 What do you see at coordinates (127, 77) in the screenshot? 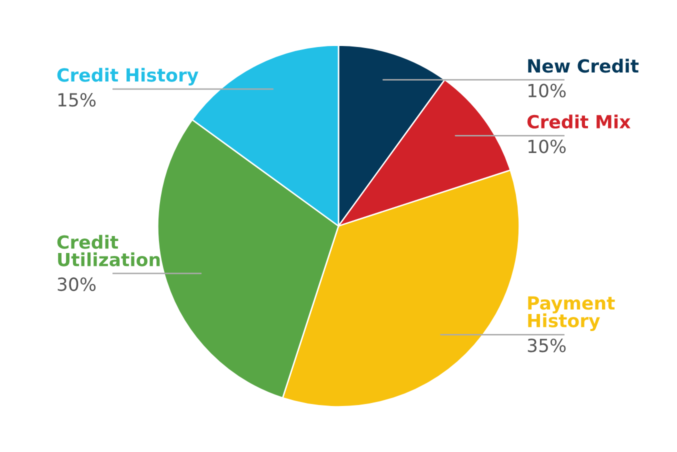
I see `slice-label: Credit History` at bounding box center [127, 77].